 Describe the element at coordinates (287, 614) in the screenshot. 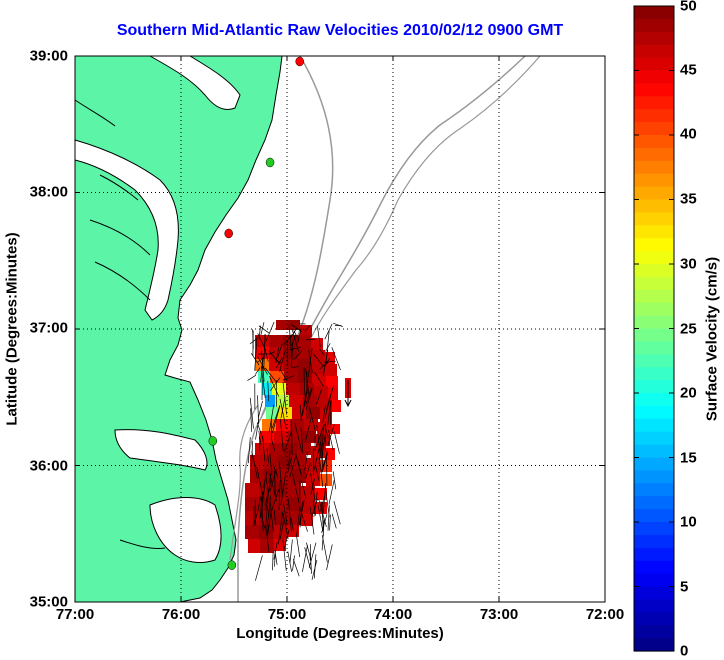

I see `x-tick-label: 75:00` at that location.